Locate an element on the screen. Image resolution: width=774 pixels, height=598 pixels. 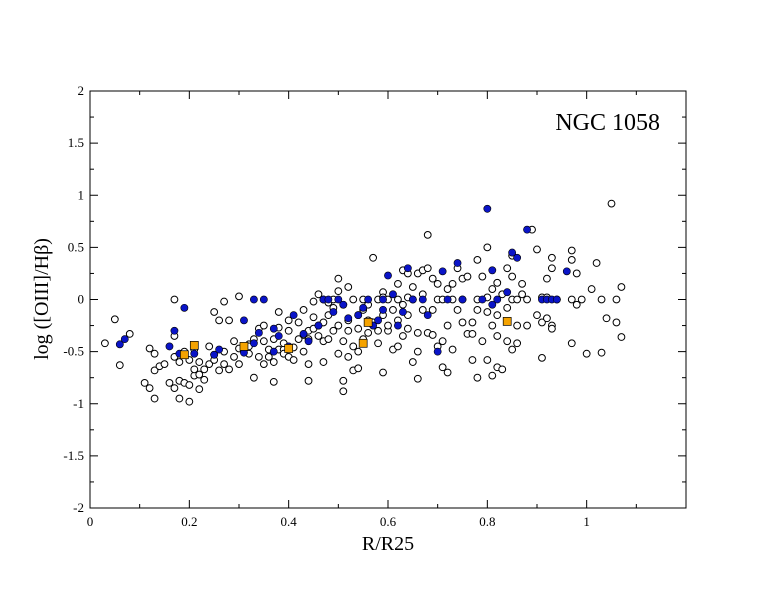
x-tick-label: 1 is located at coordinates (586, 521).